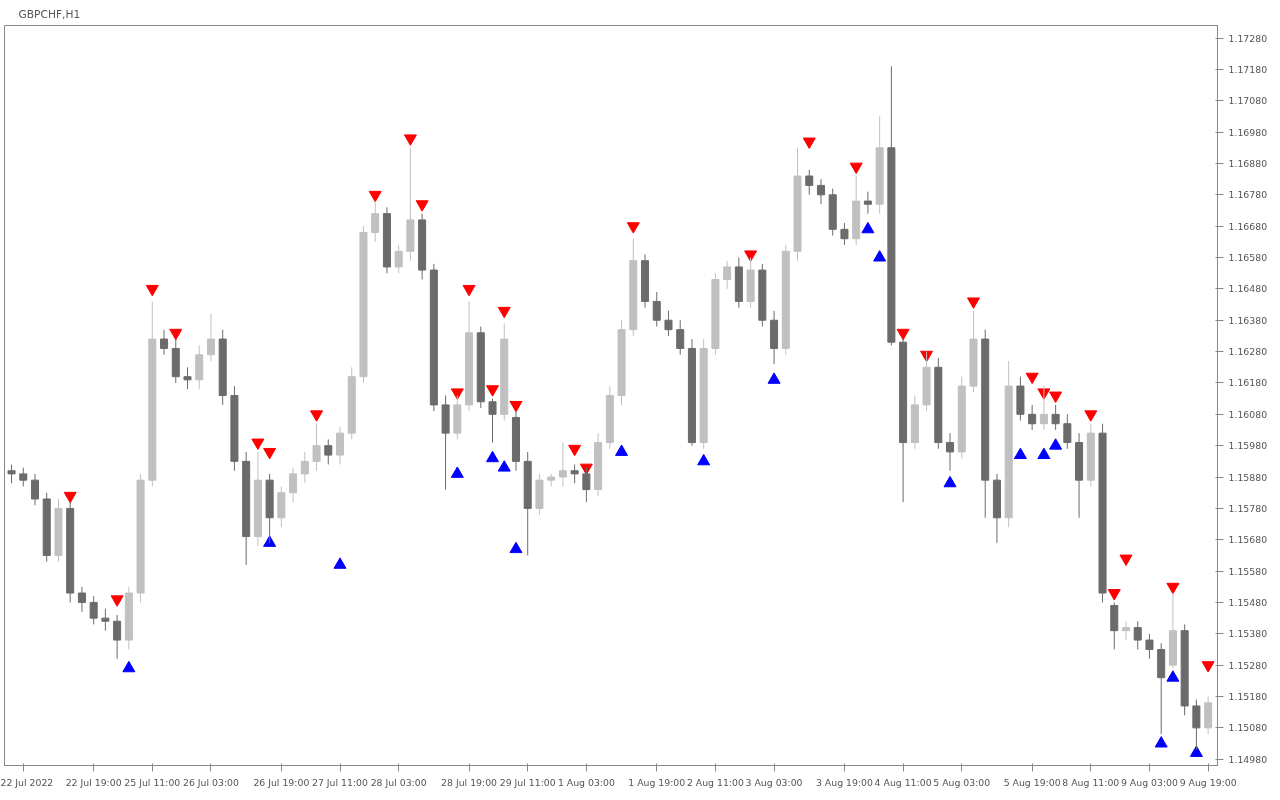  I want to click on x-tick-label: 5 Aug 03:00, so click(962, 782).